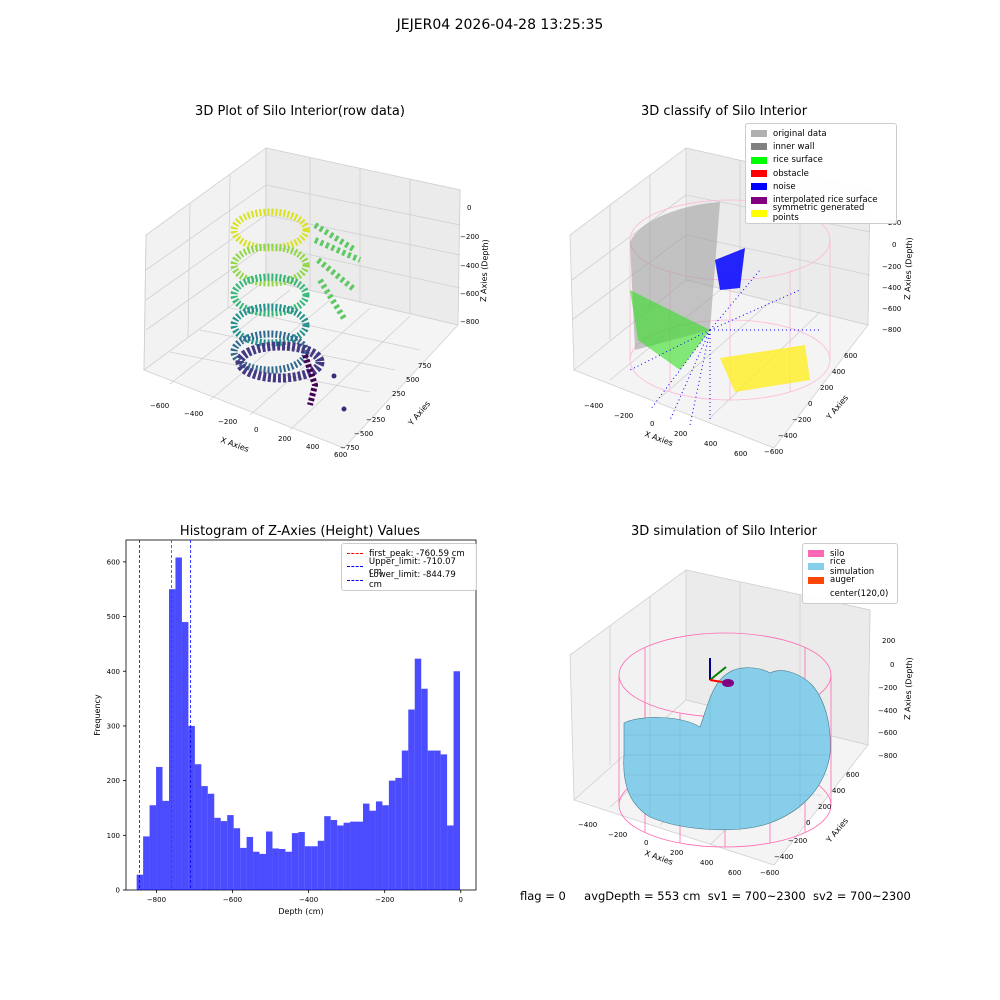 This screenshot has height=1000, width=1000. What do you see at coordinates (908, 268) in the screenshot?
I see `classify-zlabel: Z Axies (Depth)` at bounding box center [908, 268].